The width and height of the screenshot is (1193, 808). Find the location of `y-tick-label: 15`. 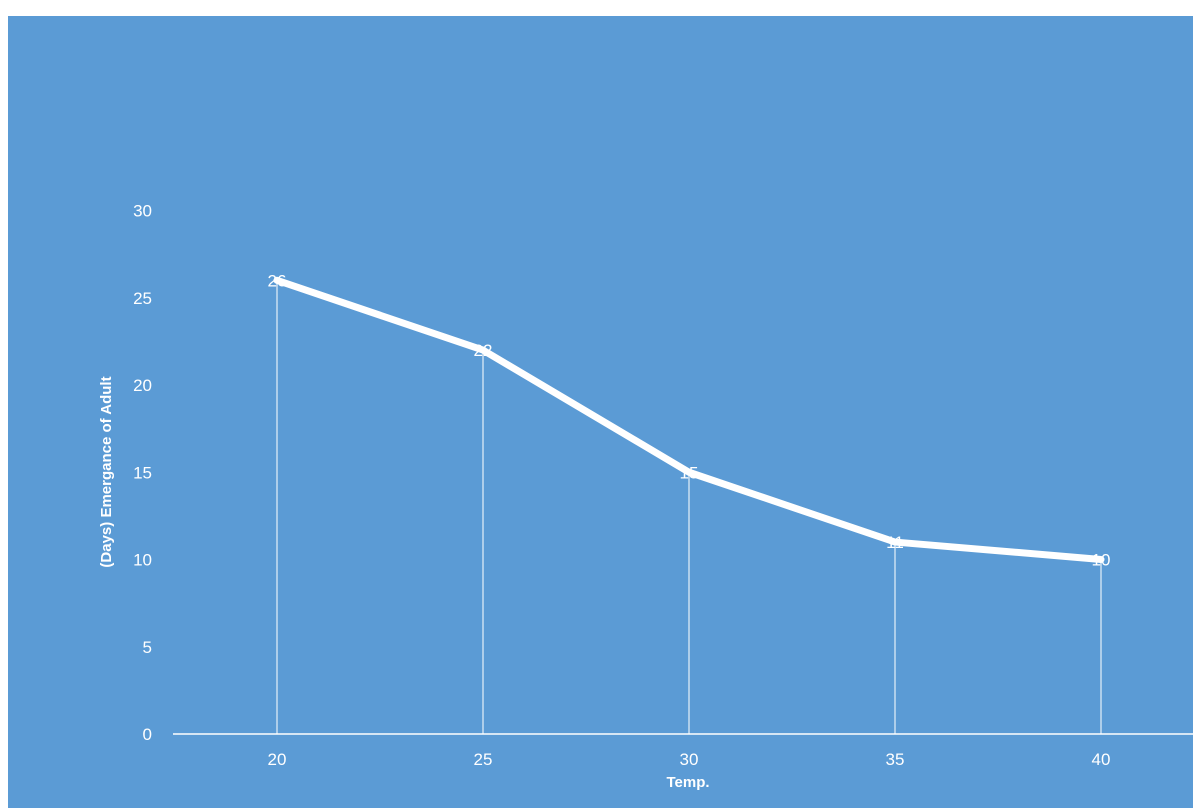

y-tick-label: 15 is located at coordinates (142, 472).